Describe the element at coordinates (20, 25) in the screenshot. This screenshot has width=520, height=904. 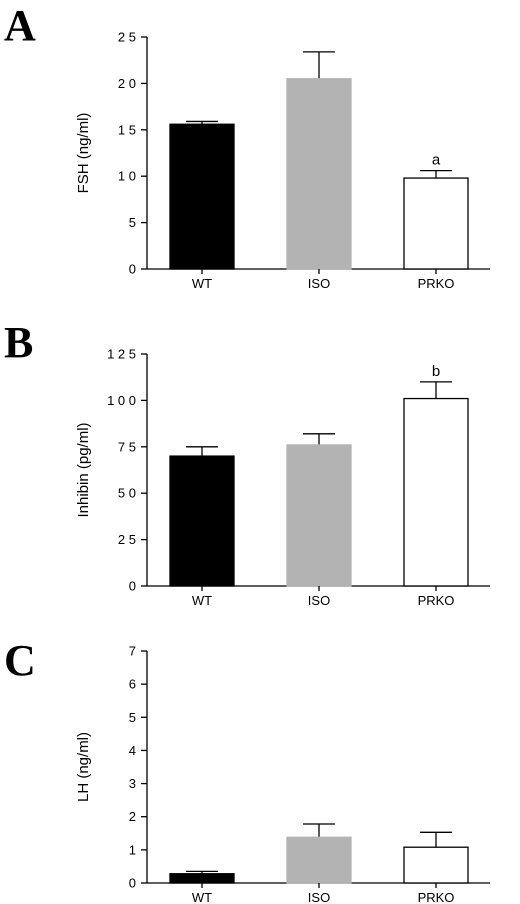
I see `panel-letter: A` at that location.